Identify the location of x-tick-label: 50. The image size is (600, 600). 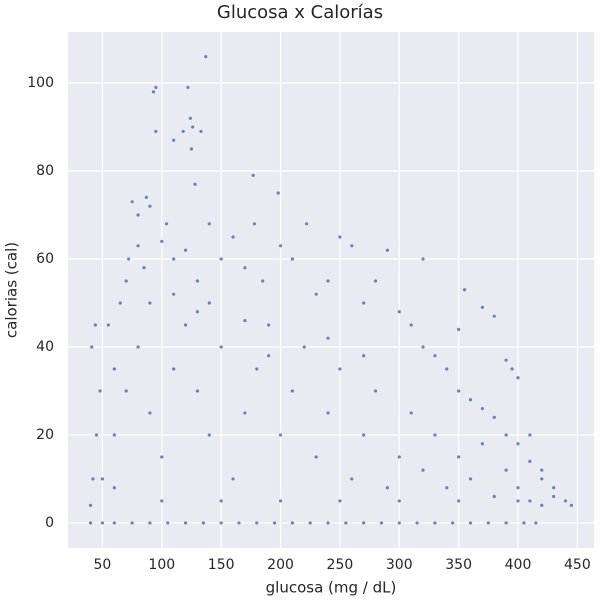
(103, 565).